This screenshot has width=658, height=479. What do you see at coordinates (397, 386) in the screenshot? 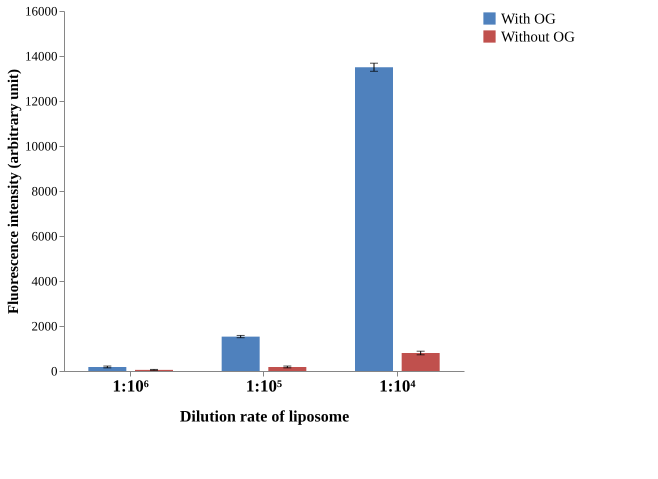
I see `x-tick-label: 1:10⁴` at bounding box center [397, 386].